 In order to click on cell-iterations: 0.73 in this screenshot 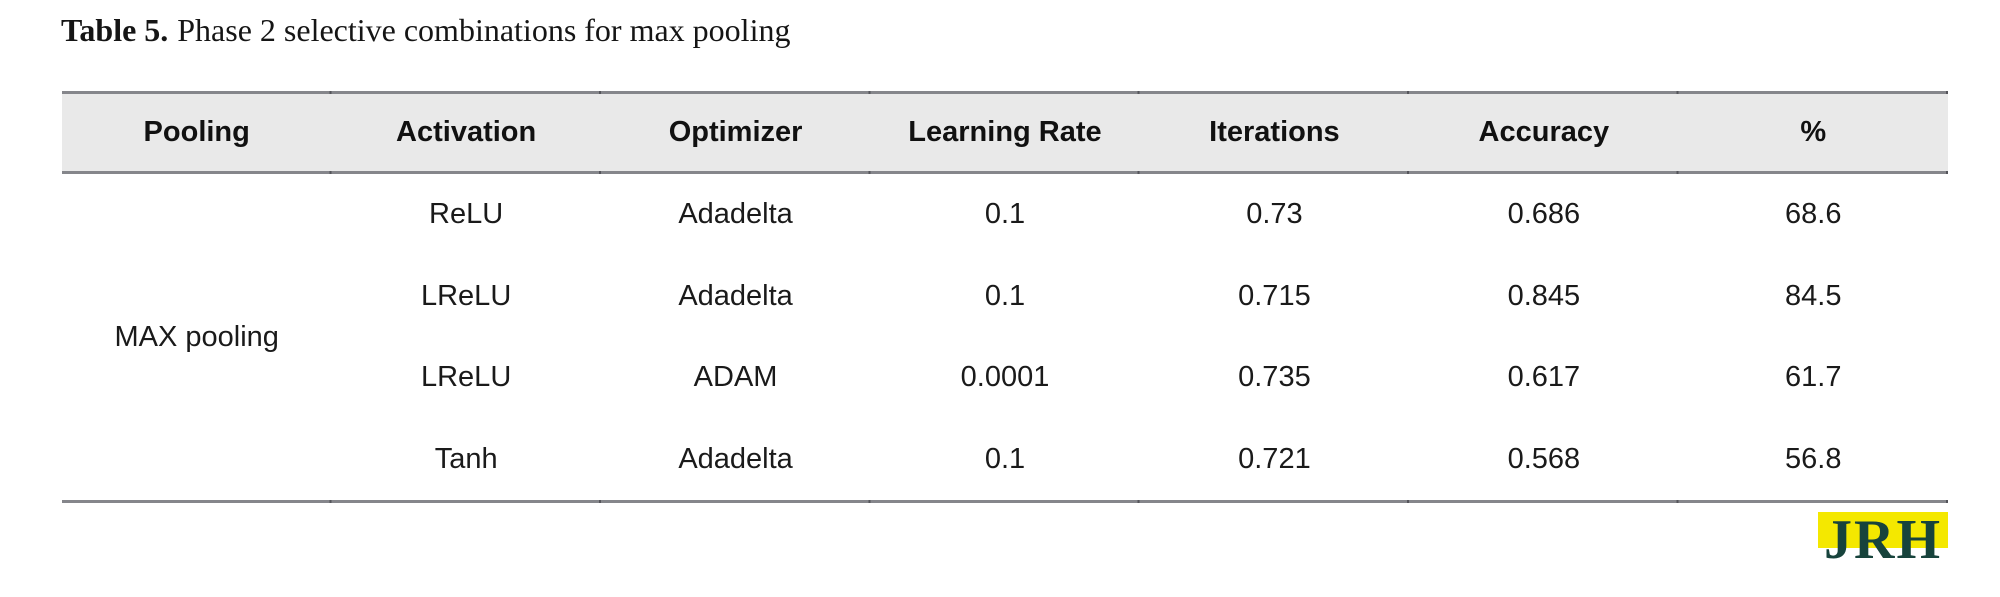, I will do `click(1274, 214)`.